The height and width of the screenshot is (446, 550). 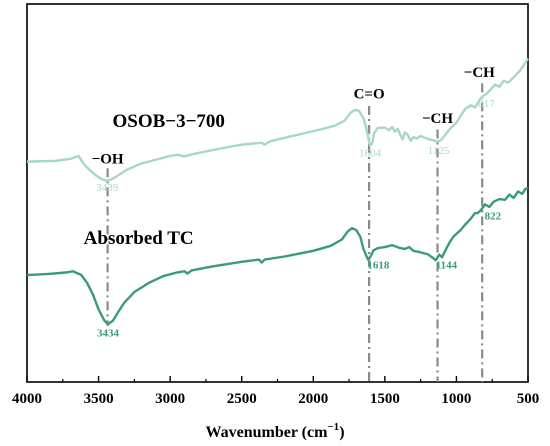 I want to click on peak-label: 1604, so click(x=370, y=153).